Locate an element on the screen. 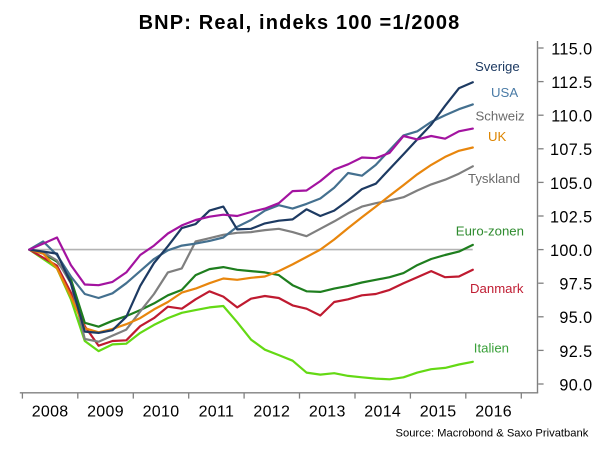  svg-text: 107.5 is located at coordinates (571, 150).